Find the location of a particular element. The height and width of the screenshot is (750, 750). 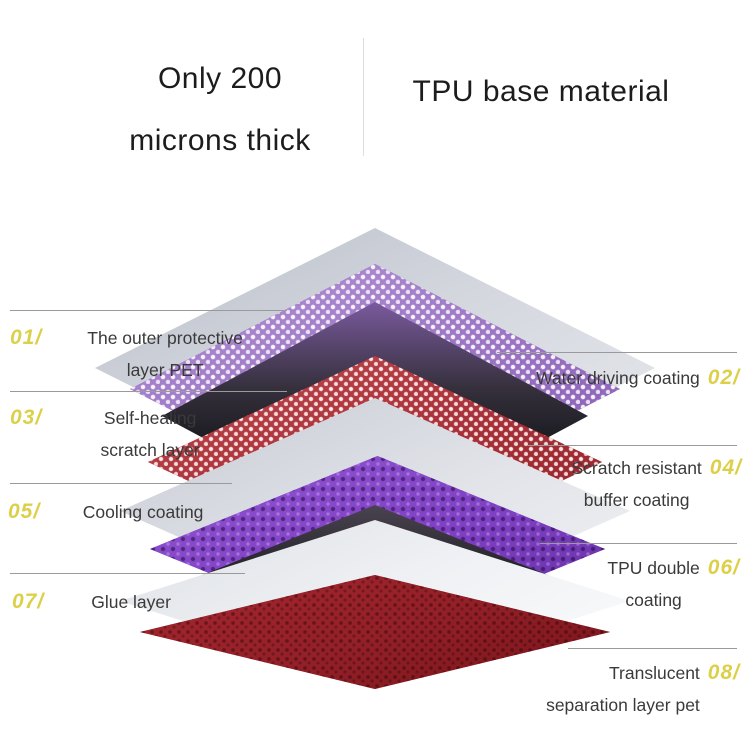

callout-08-number: 08/ is located at coordinates (723, 672).